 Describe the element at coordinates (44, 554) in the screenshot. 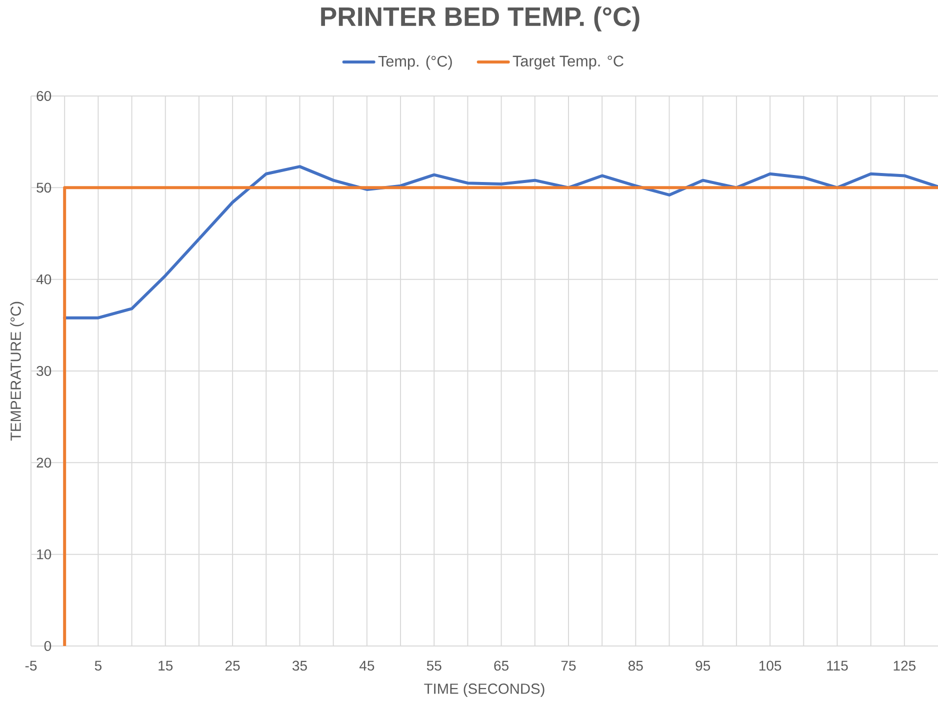

I see `y-tick-label: 10` at that location.